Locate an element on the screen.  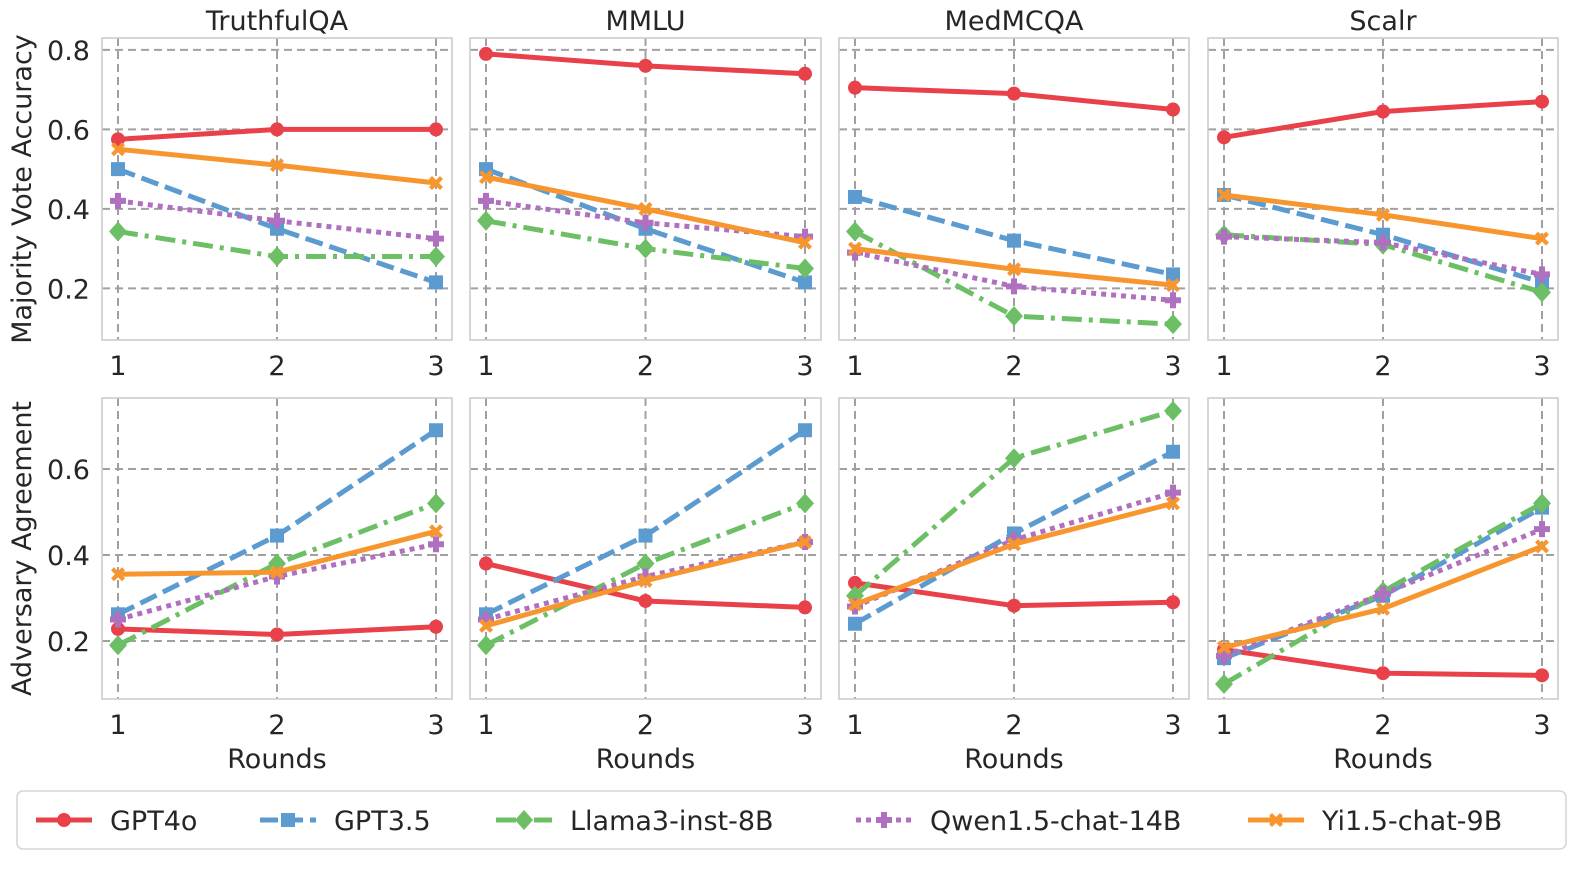
panel-scalr-r1: 1 2 3 Scalr is located at coordinates (1383, 194).